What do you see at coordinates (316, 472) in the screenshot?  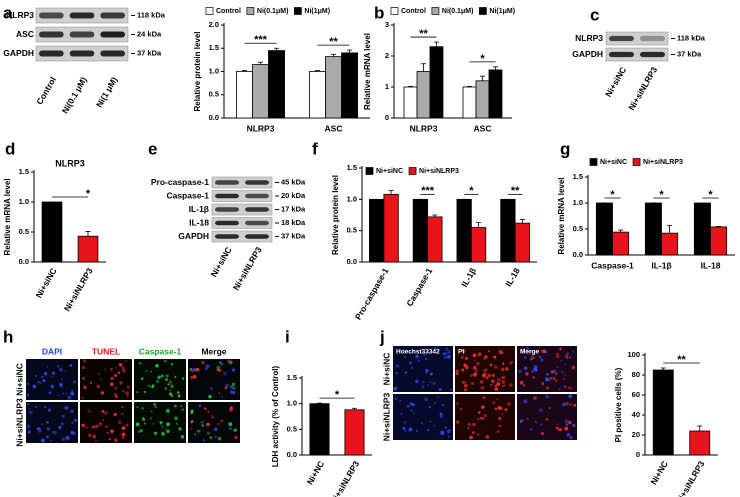 I see `x-tick-label: Ni+NC` at bounding box center [316, 472].